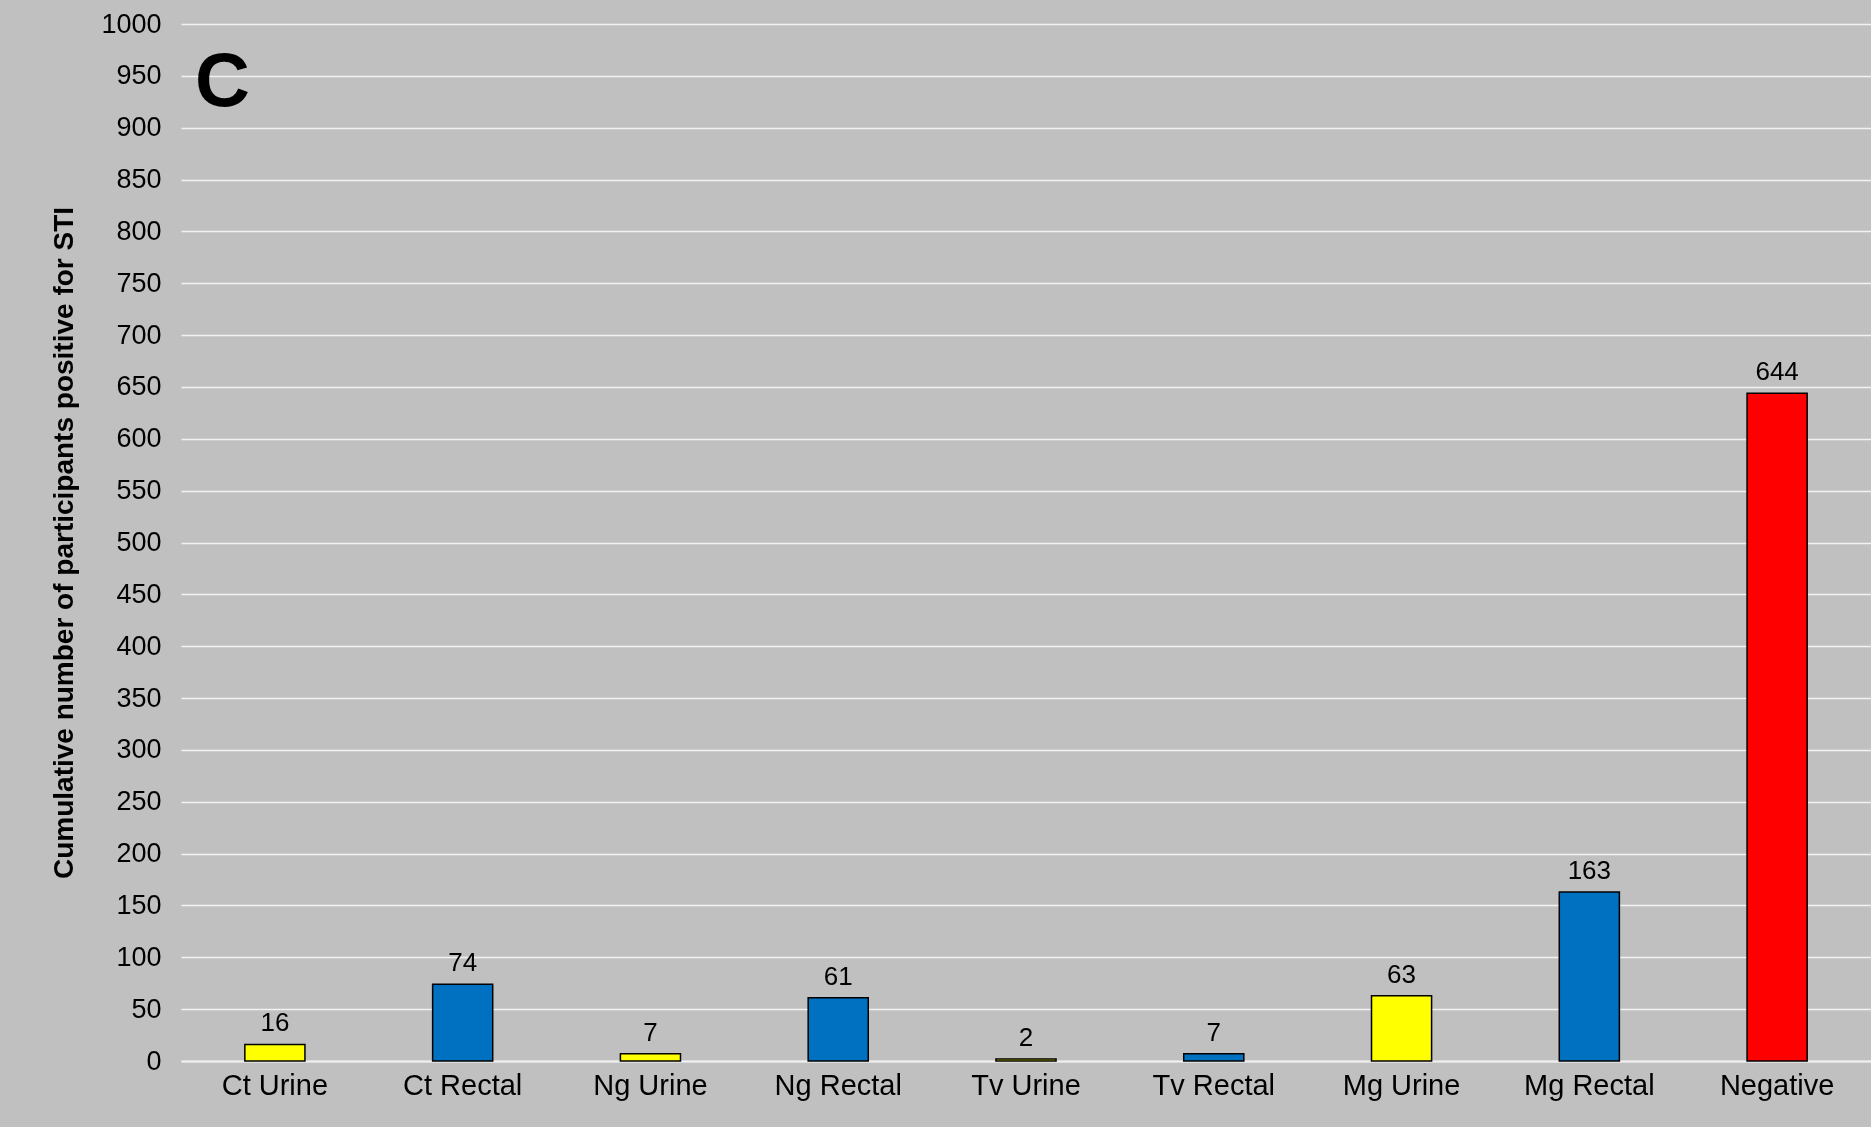 This screenshot has height=1127, width=1871. What do you see at coordinates (275, 1084) in the screenshot?
I see `x-tick-label: Ct Urine` at bounding box center [275, 1084].